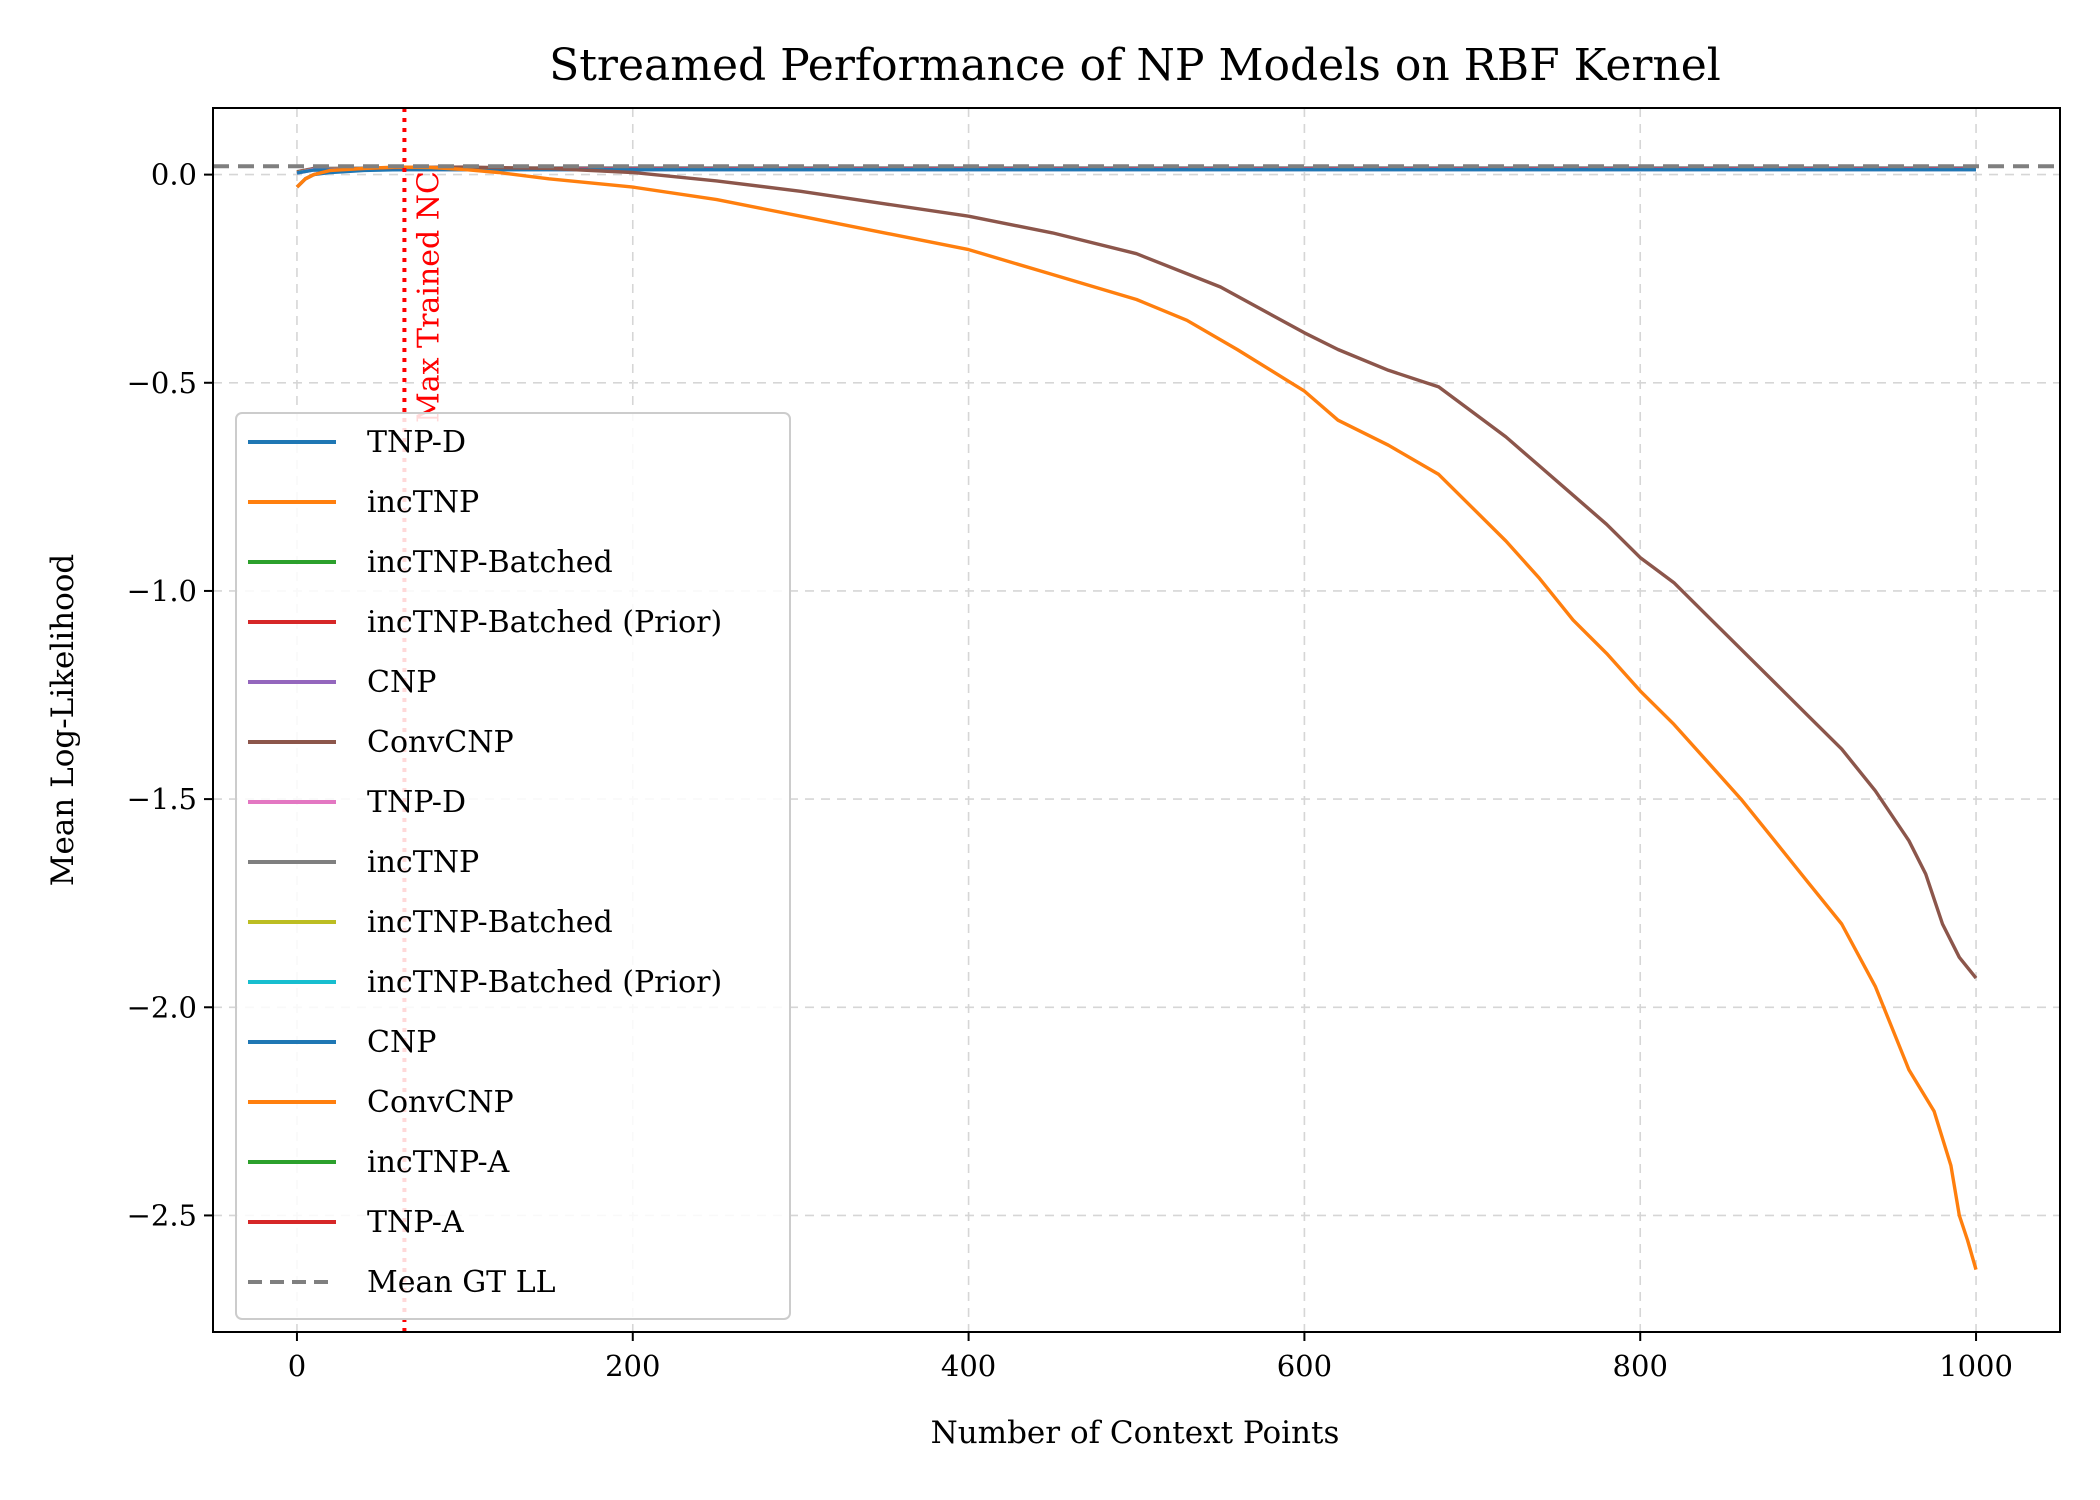 This screenshot has width=2100, height=1500. What do you see at coordinates (415, 1222) in the screenshot?
I see `legend-entry-label: TNP-A` at bounding box center [415, 1222].